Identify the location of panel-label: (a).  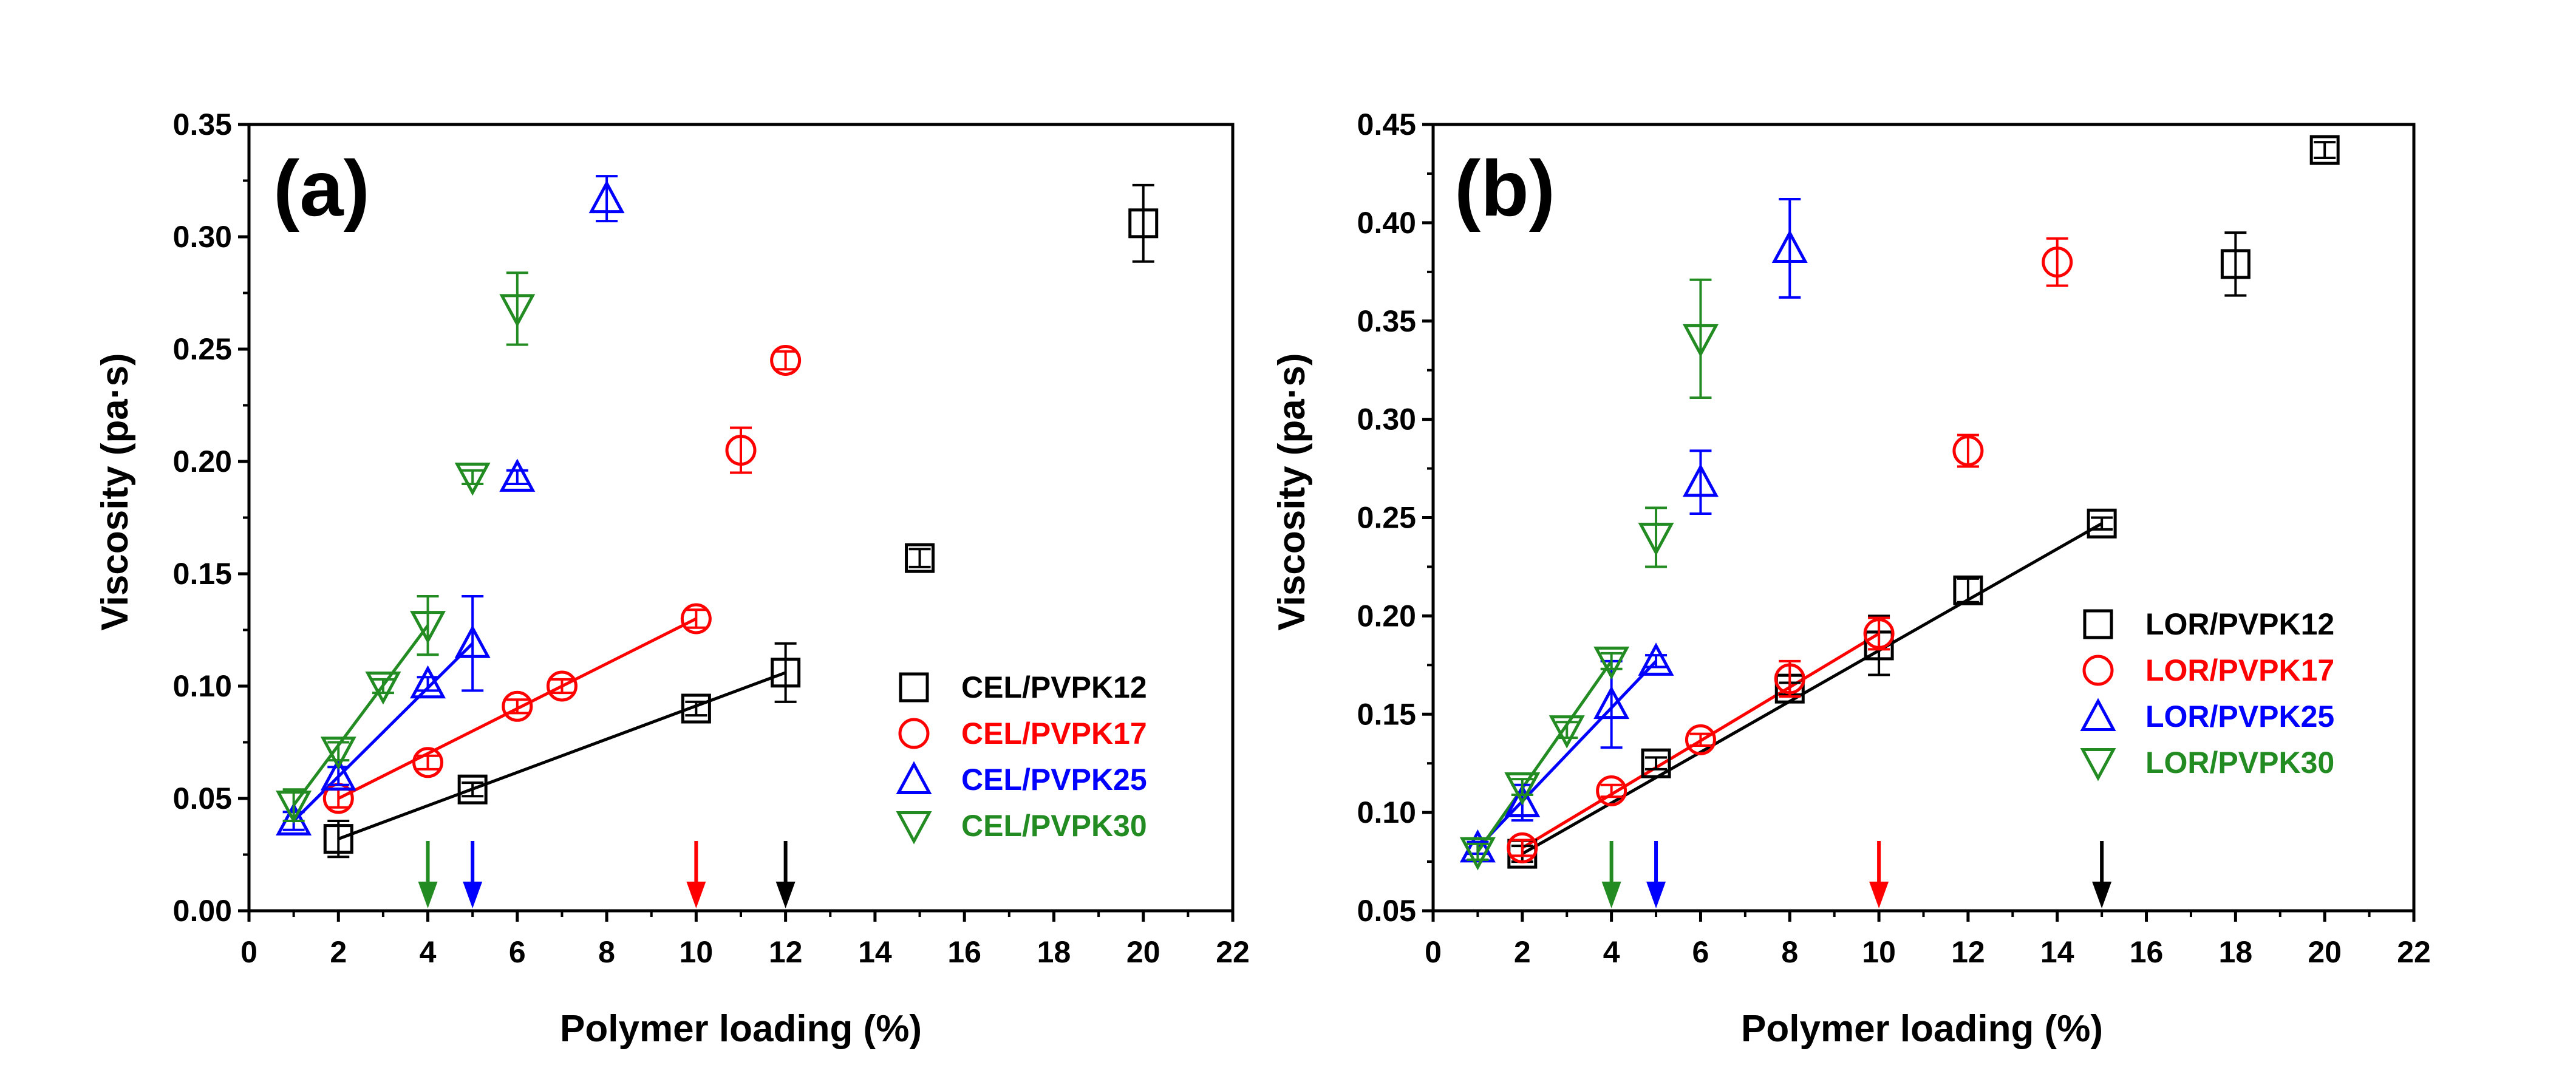
(321, 188).